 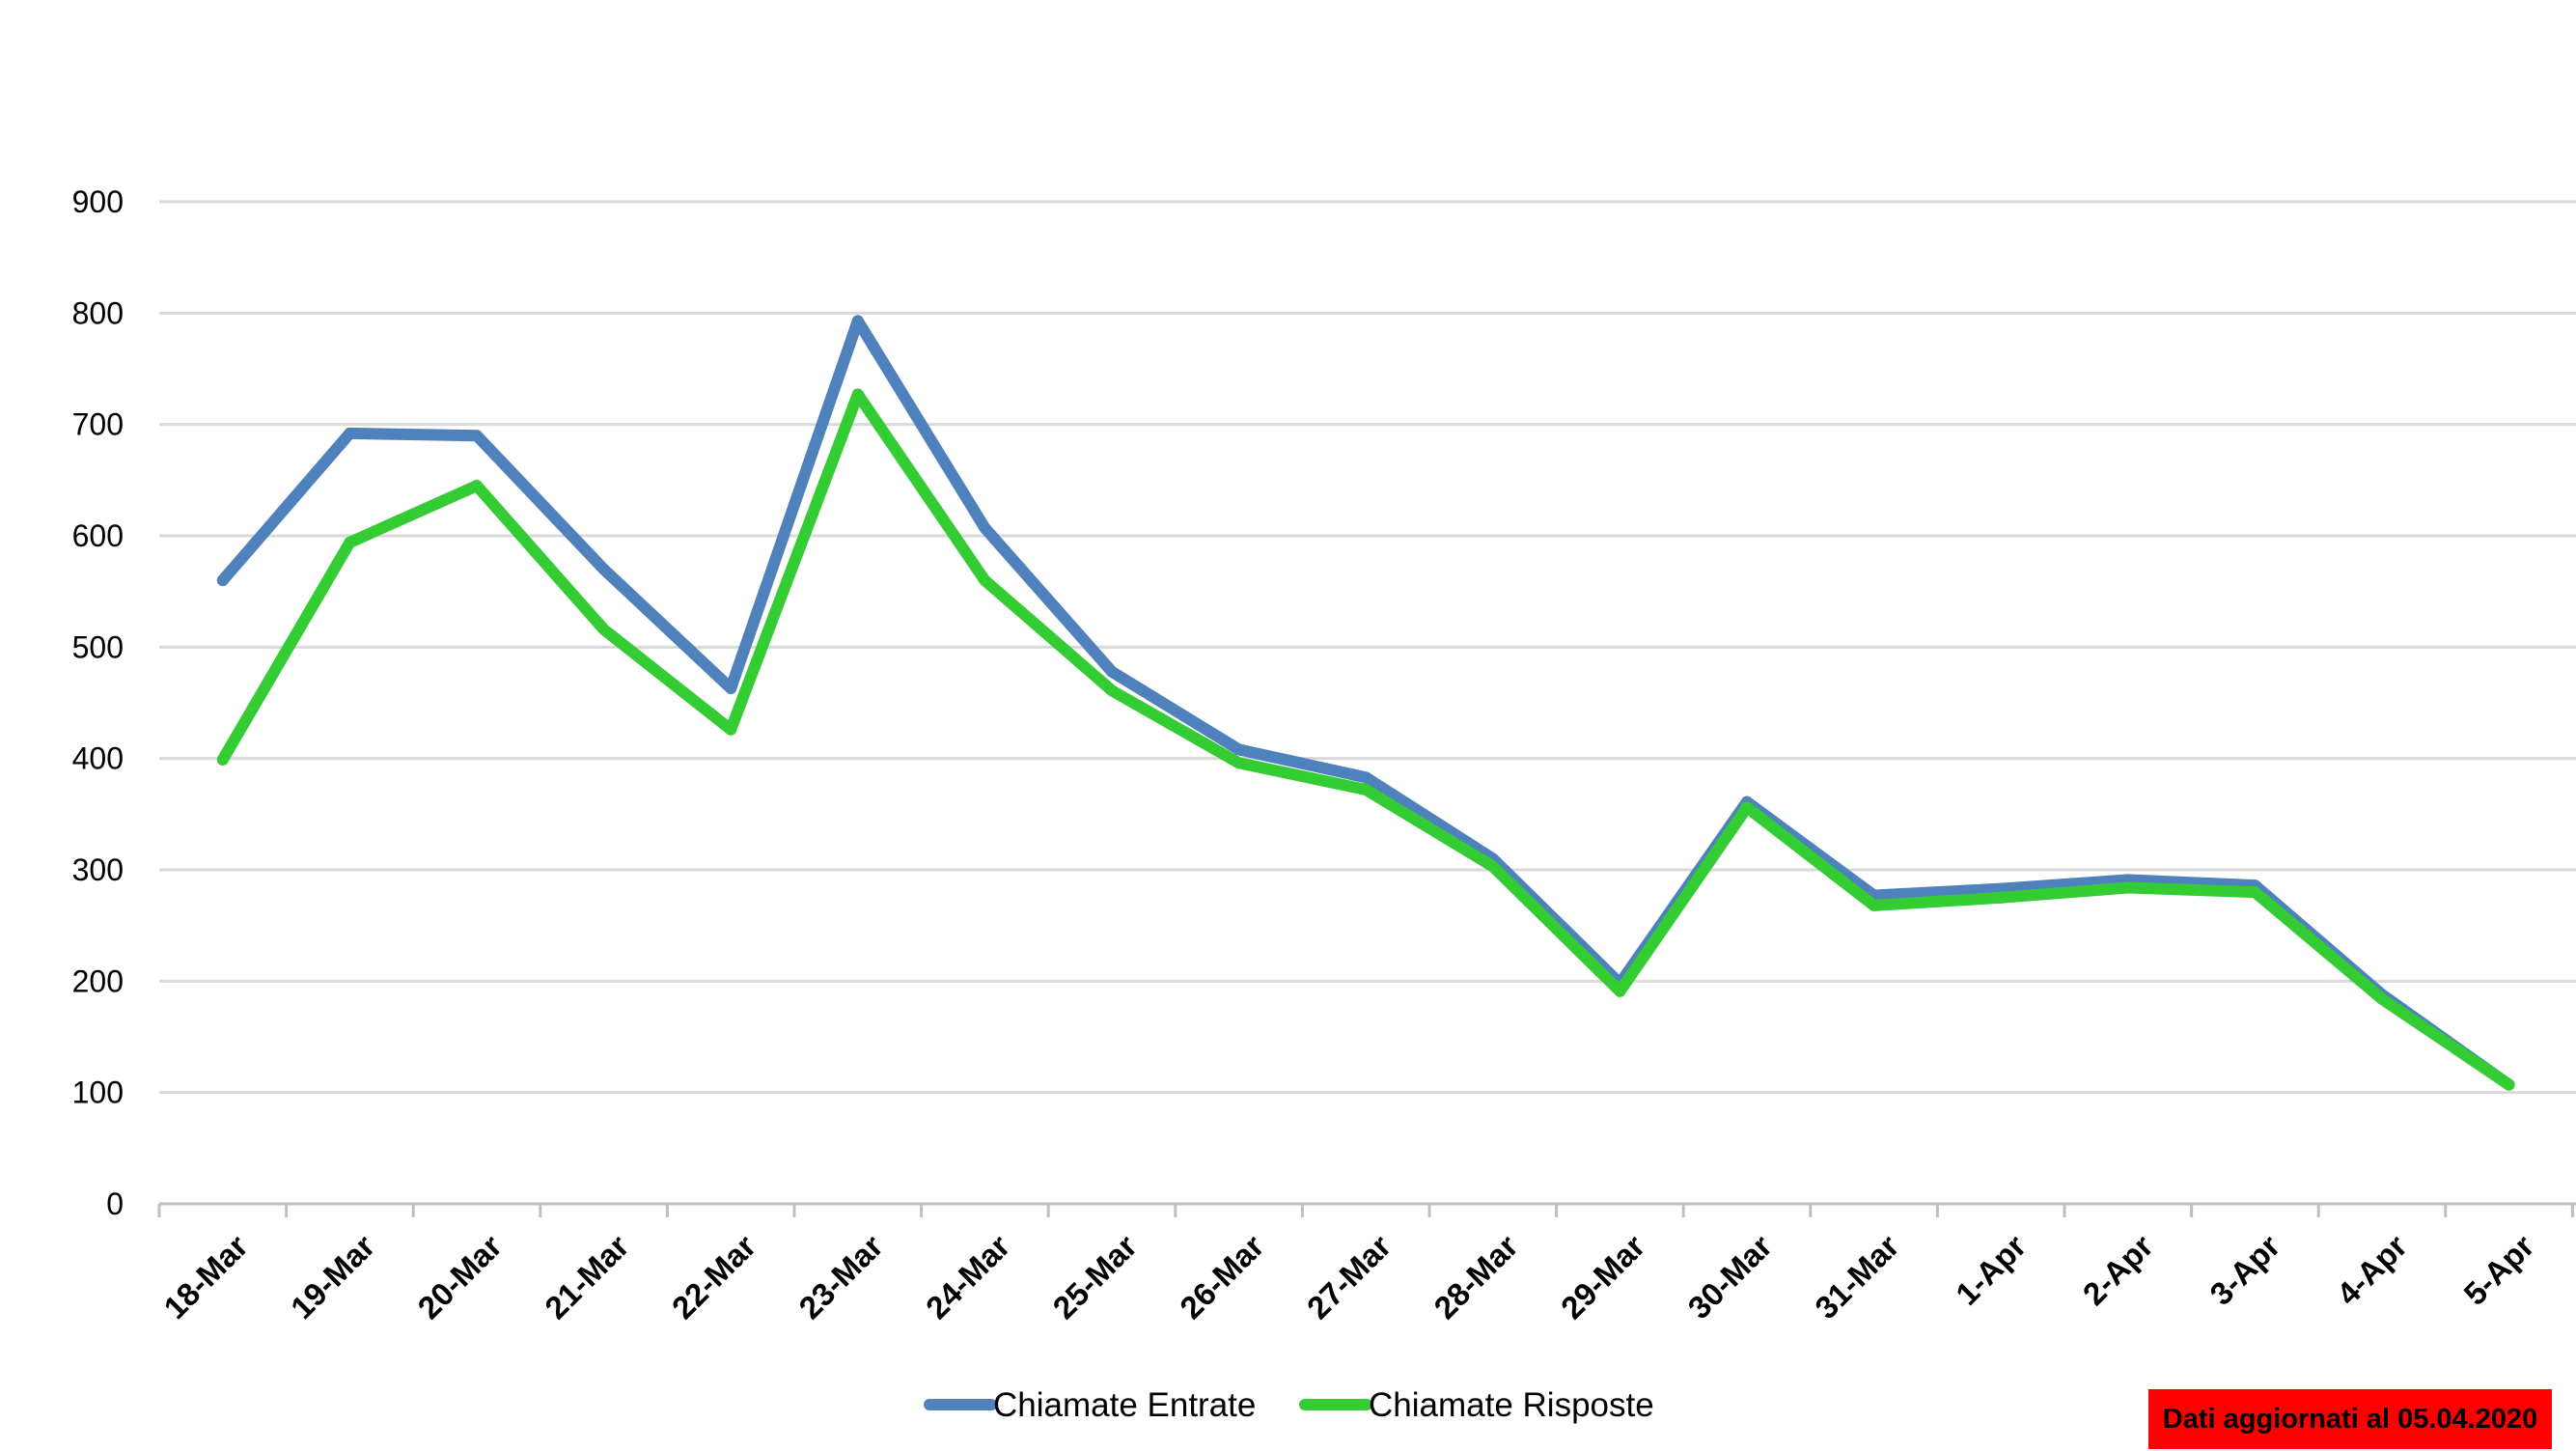 What do you see at coordinates (2372, 1270) in the screenshot?
I see `x-tick-label: 4-Apr` at bounding box center [2372, 1270].